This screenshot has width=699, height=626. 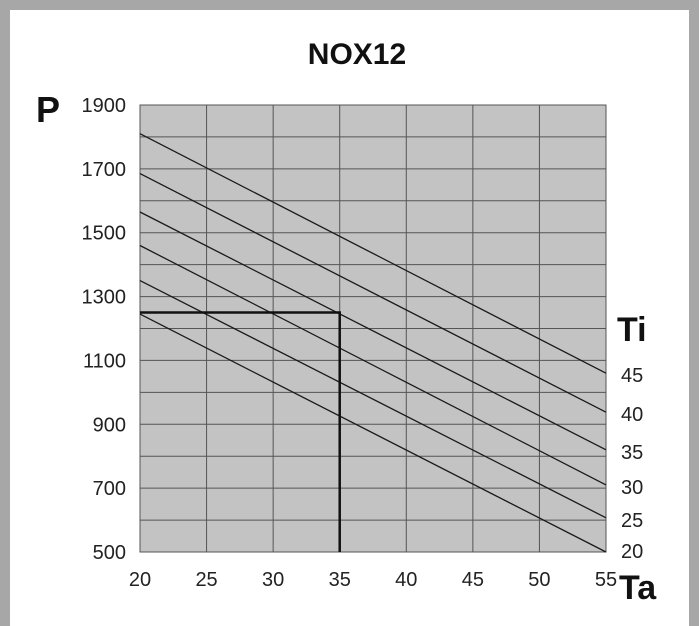 I want to click on series-label-ti-20: 20, so click(x=632, y=552).